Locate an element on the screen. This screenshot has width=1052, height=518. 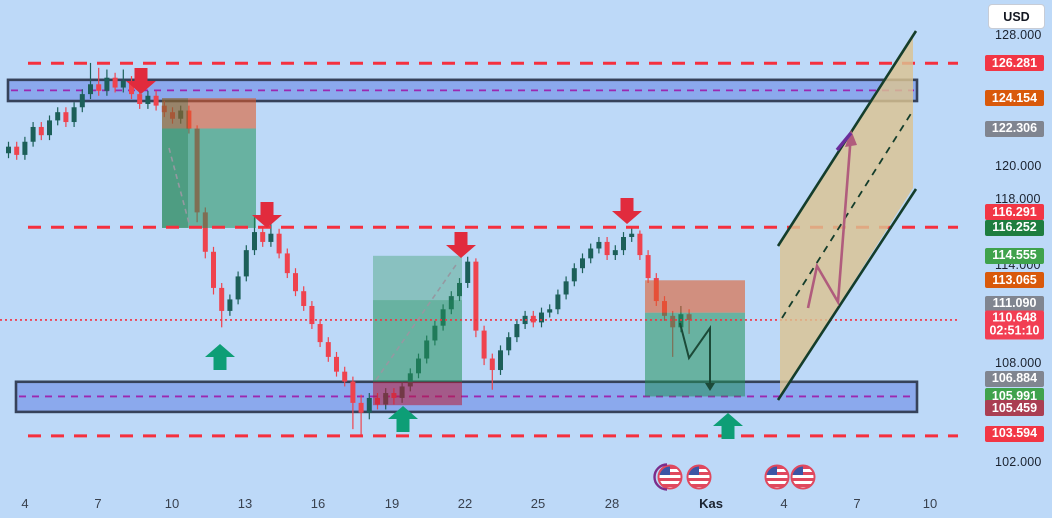
zone-left-inner-overlay is located at coordinates (175, 163).